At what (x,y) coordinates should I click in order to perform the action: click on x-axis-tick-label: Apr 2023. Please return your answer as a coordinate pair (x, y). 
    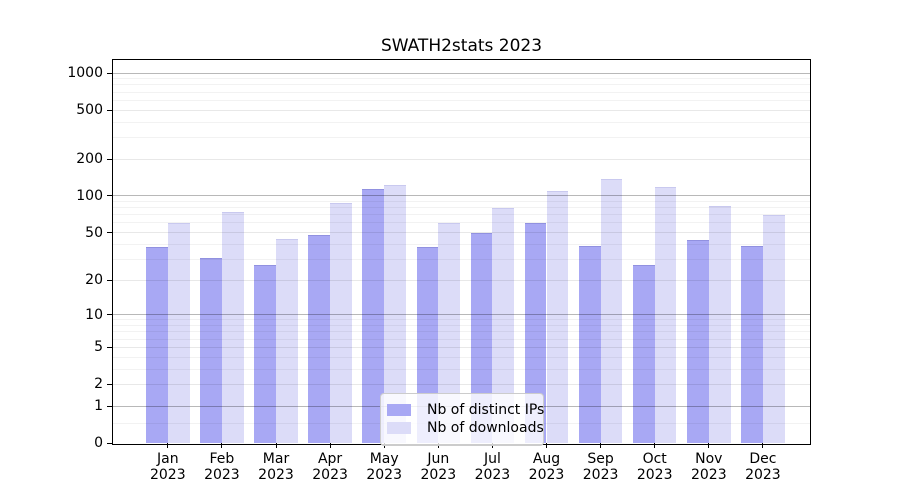
    Looking at the image, I should click on (330, 467).